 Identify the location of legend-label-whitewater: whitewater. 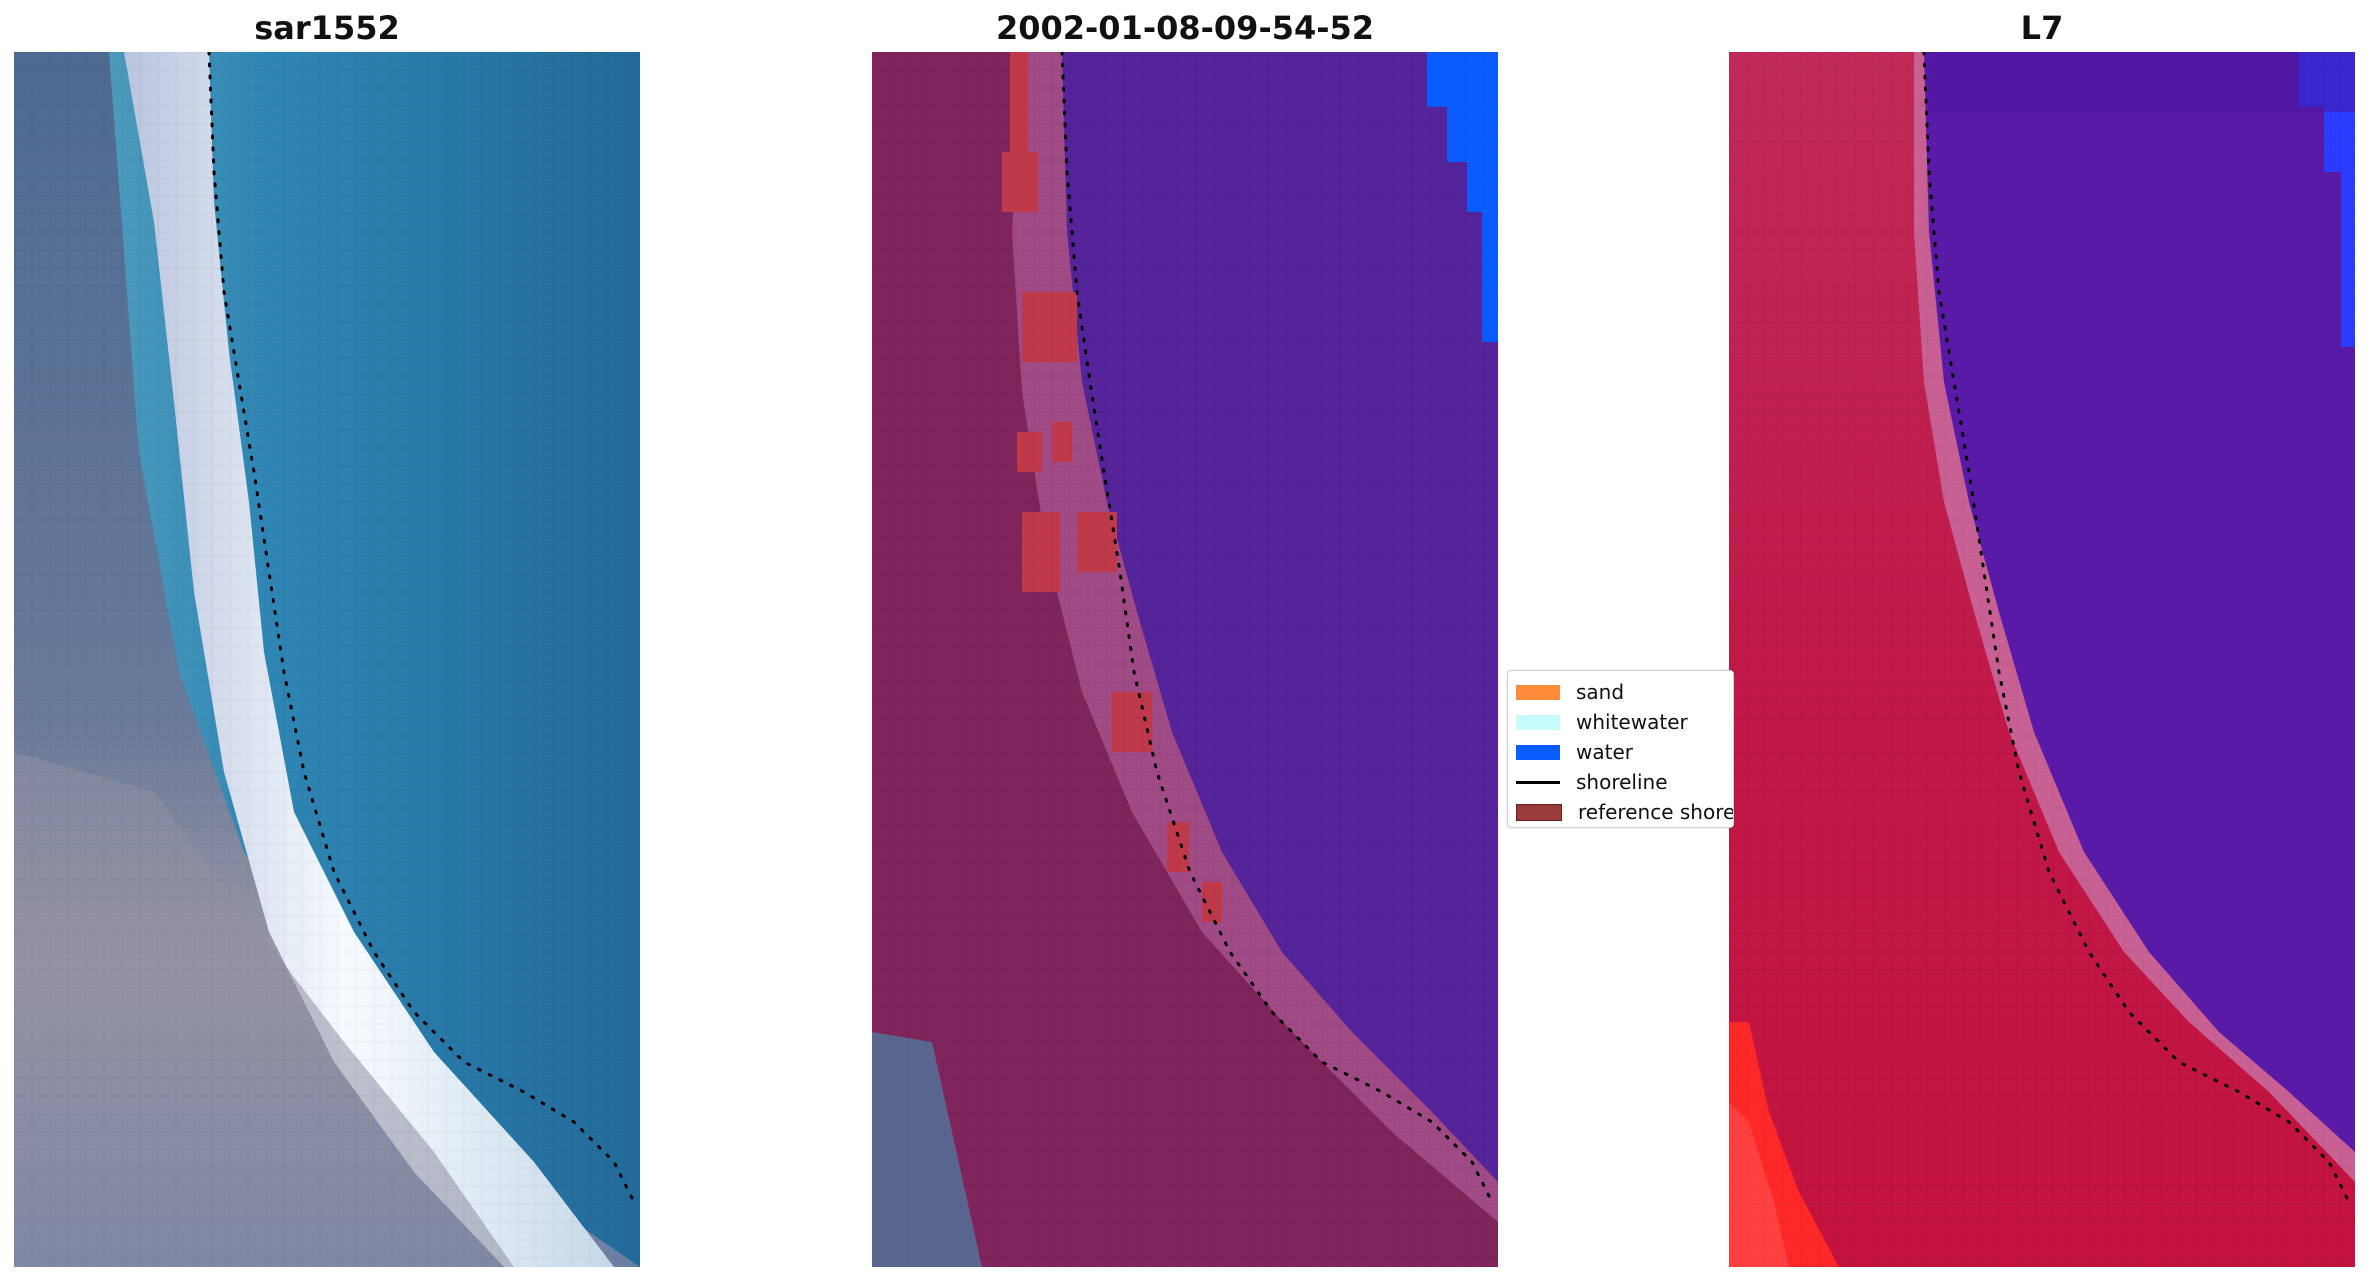
(1632, 722).